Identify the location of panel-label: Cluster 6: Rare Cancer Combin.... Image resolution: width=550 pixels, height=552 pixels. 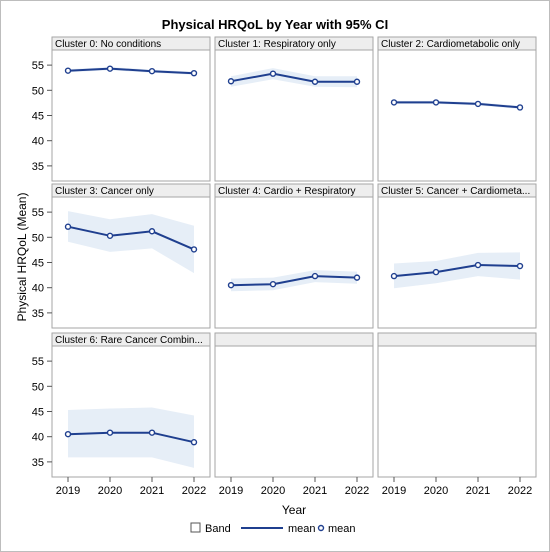
(129, 340).